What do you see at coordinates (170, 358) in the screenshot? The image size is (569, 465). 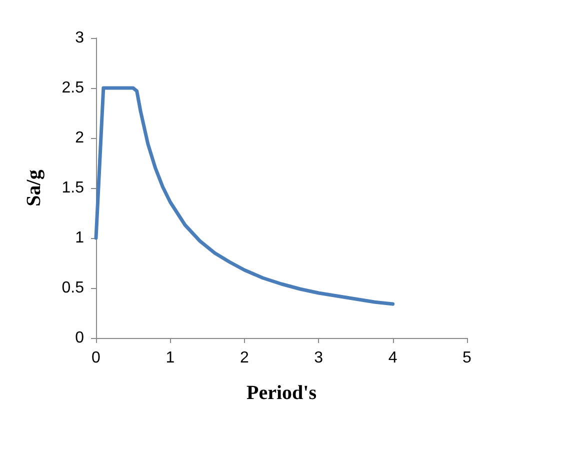 I see `x-tick-label: 1` at bounding box center [170, 358].